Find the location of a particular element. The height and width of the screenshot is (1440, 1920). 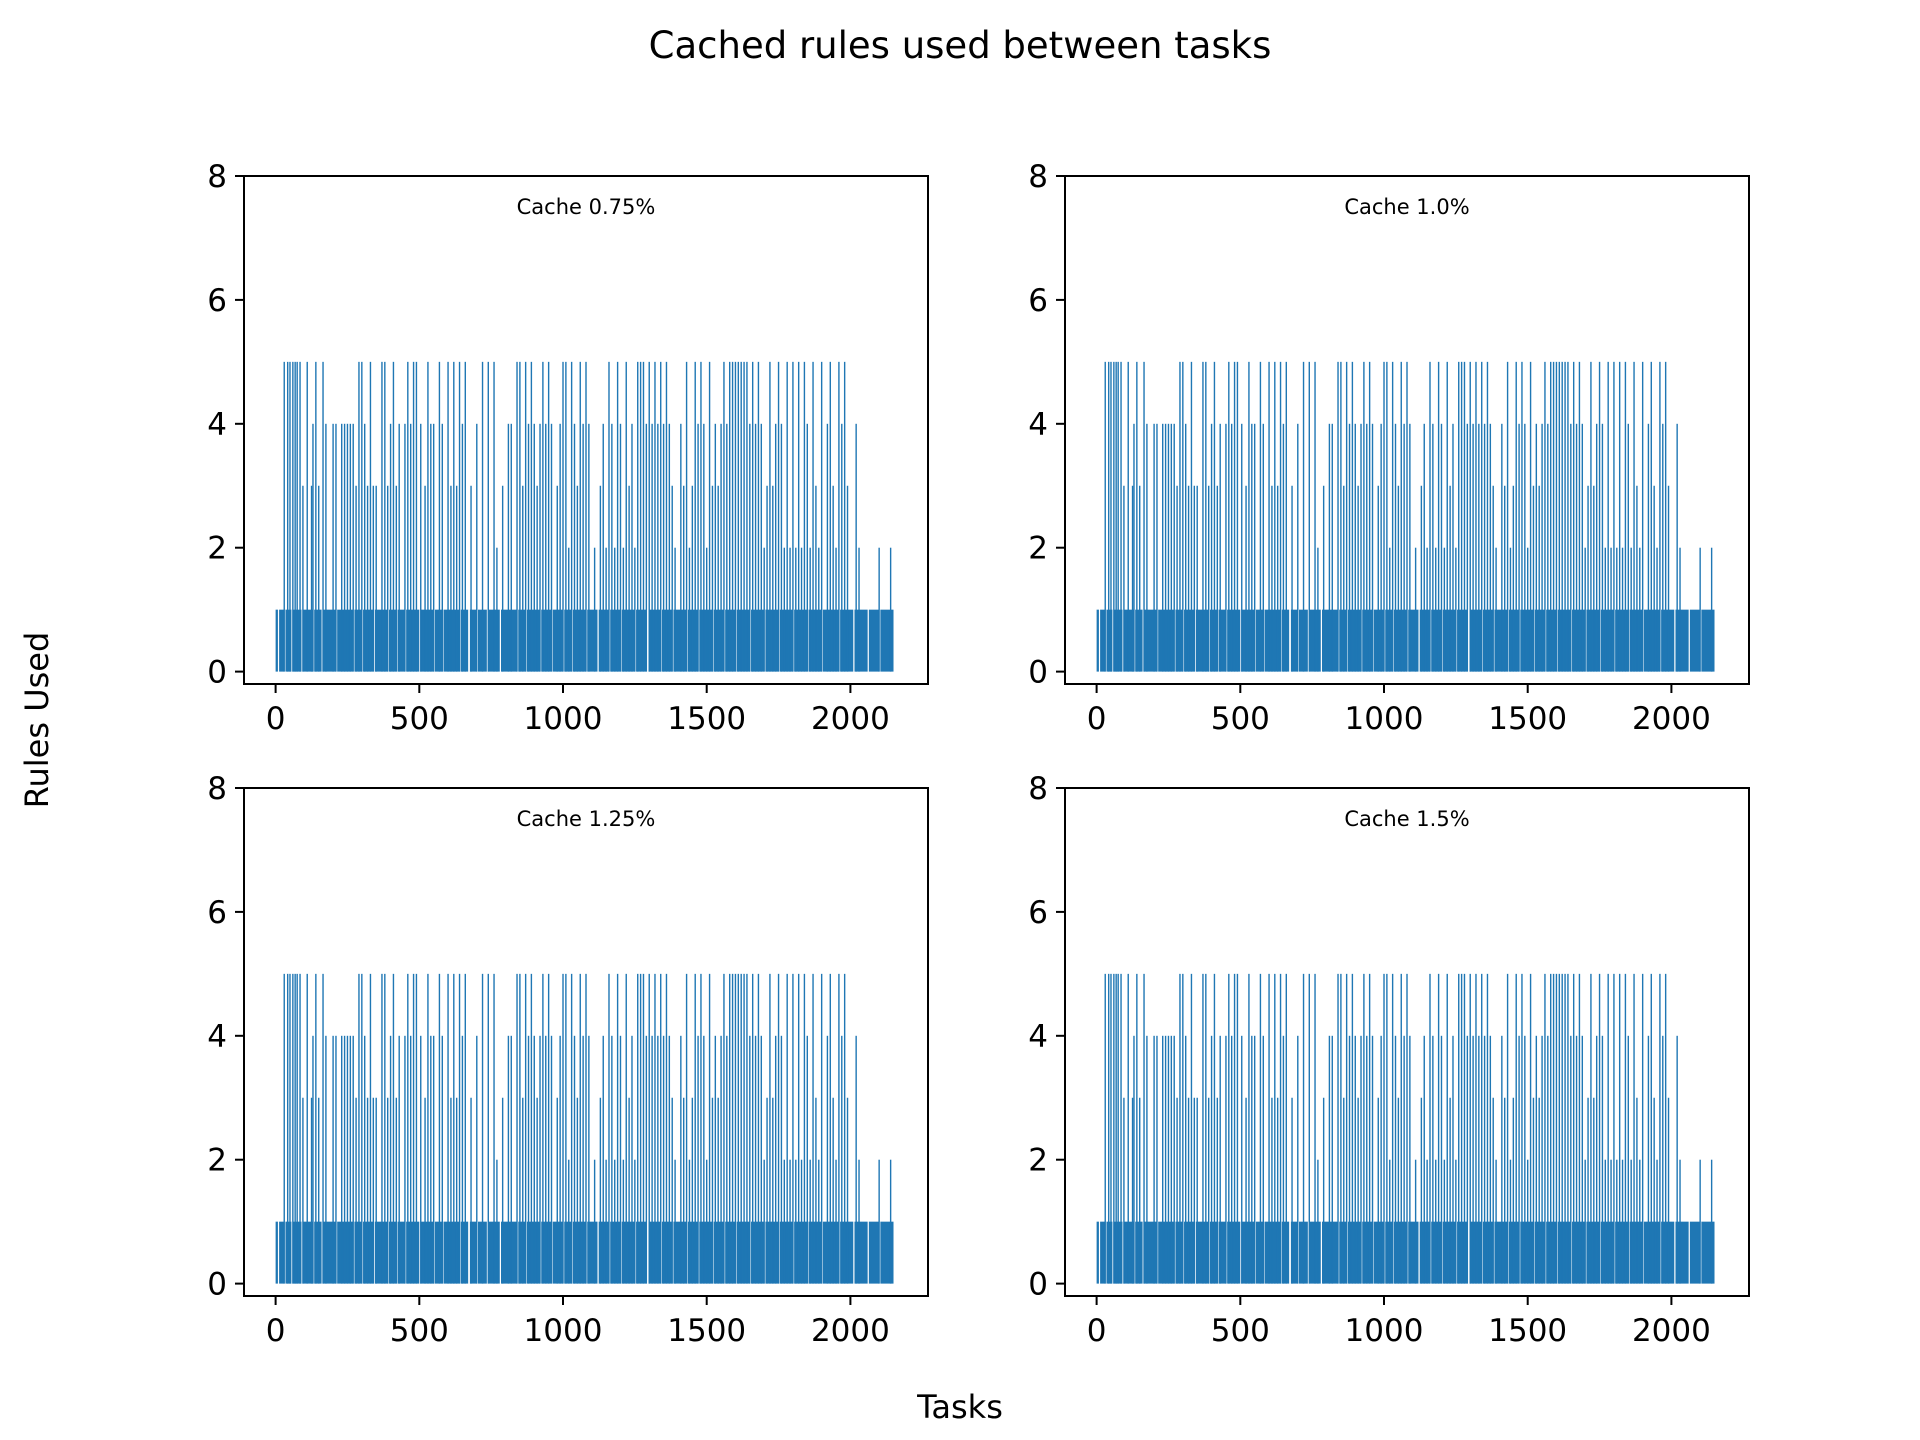

axes-frame is located at coordinates (1407, 430).